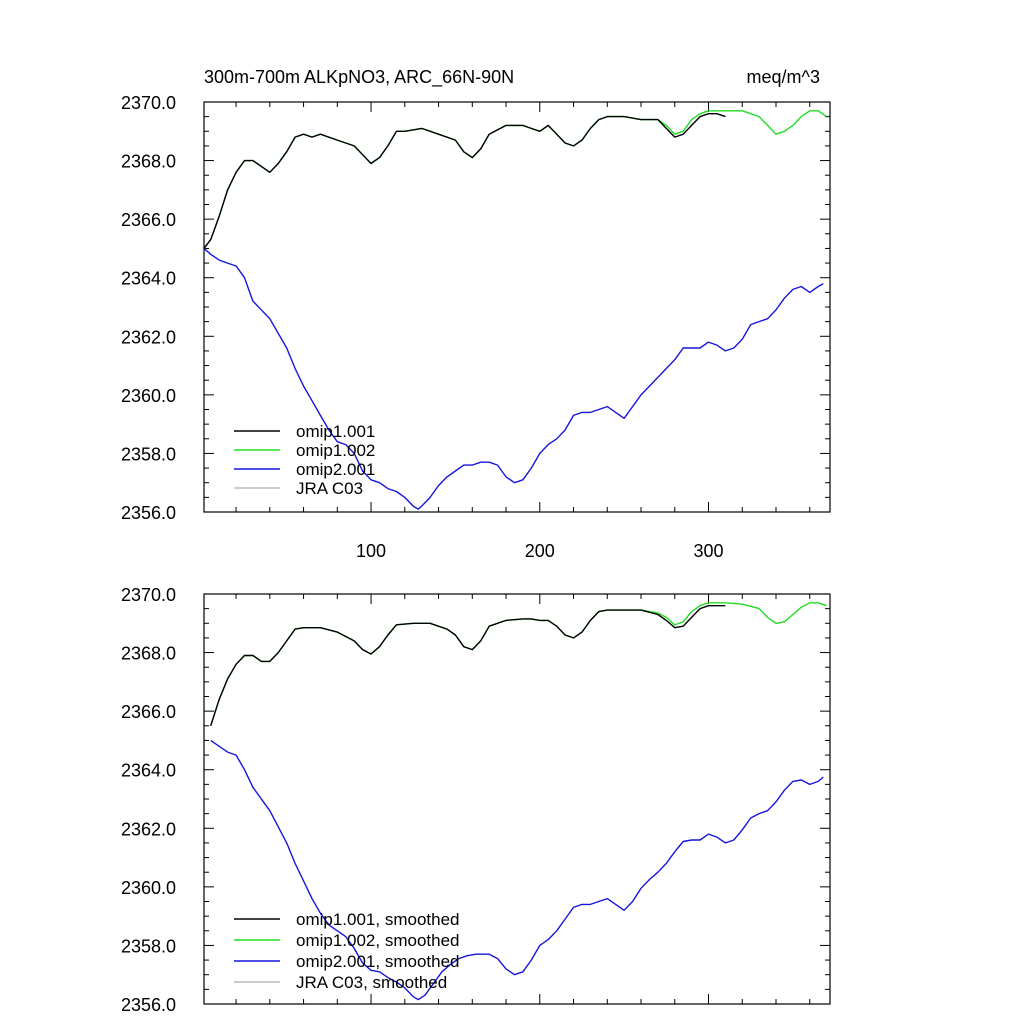 This screenshot has height=1024, width=1024. I want to click on legend-label: JRA C03, smoothed, so click(371, 982).